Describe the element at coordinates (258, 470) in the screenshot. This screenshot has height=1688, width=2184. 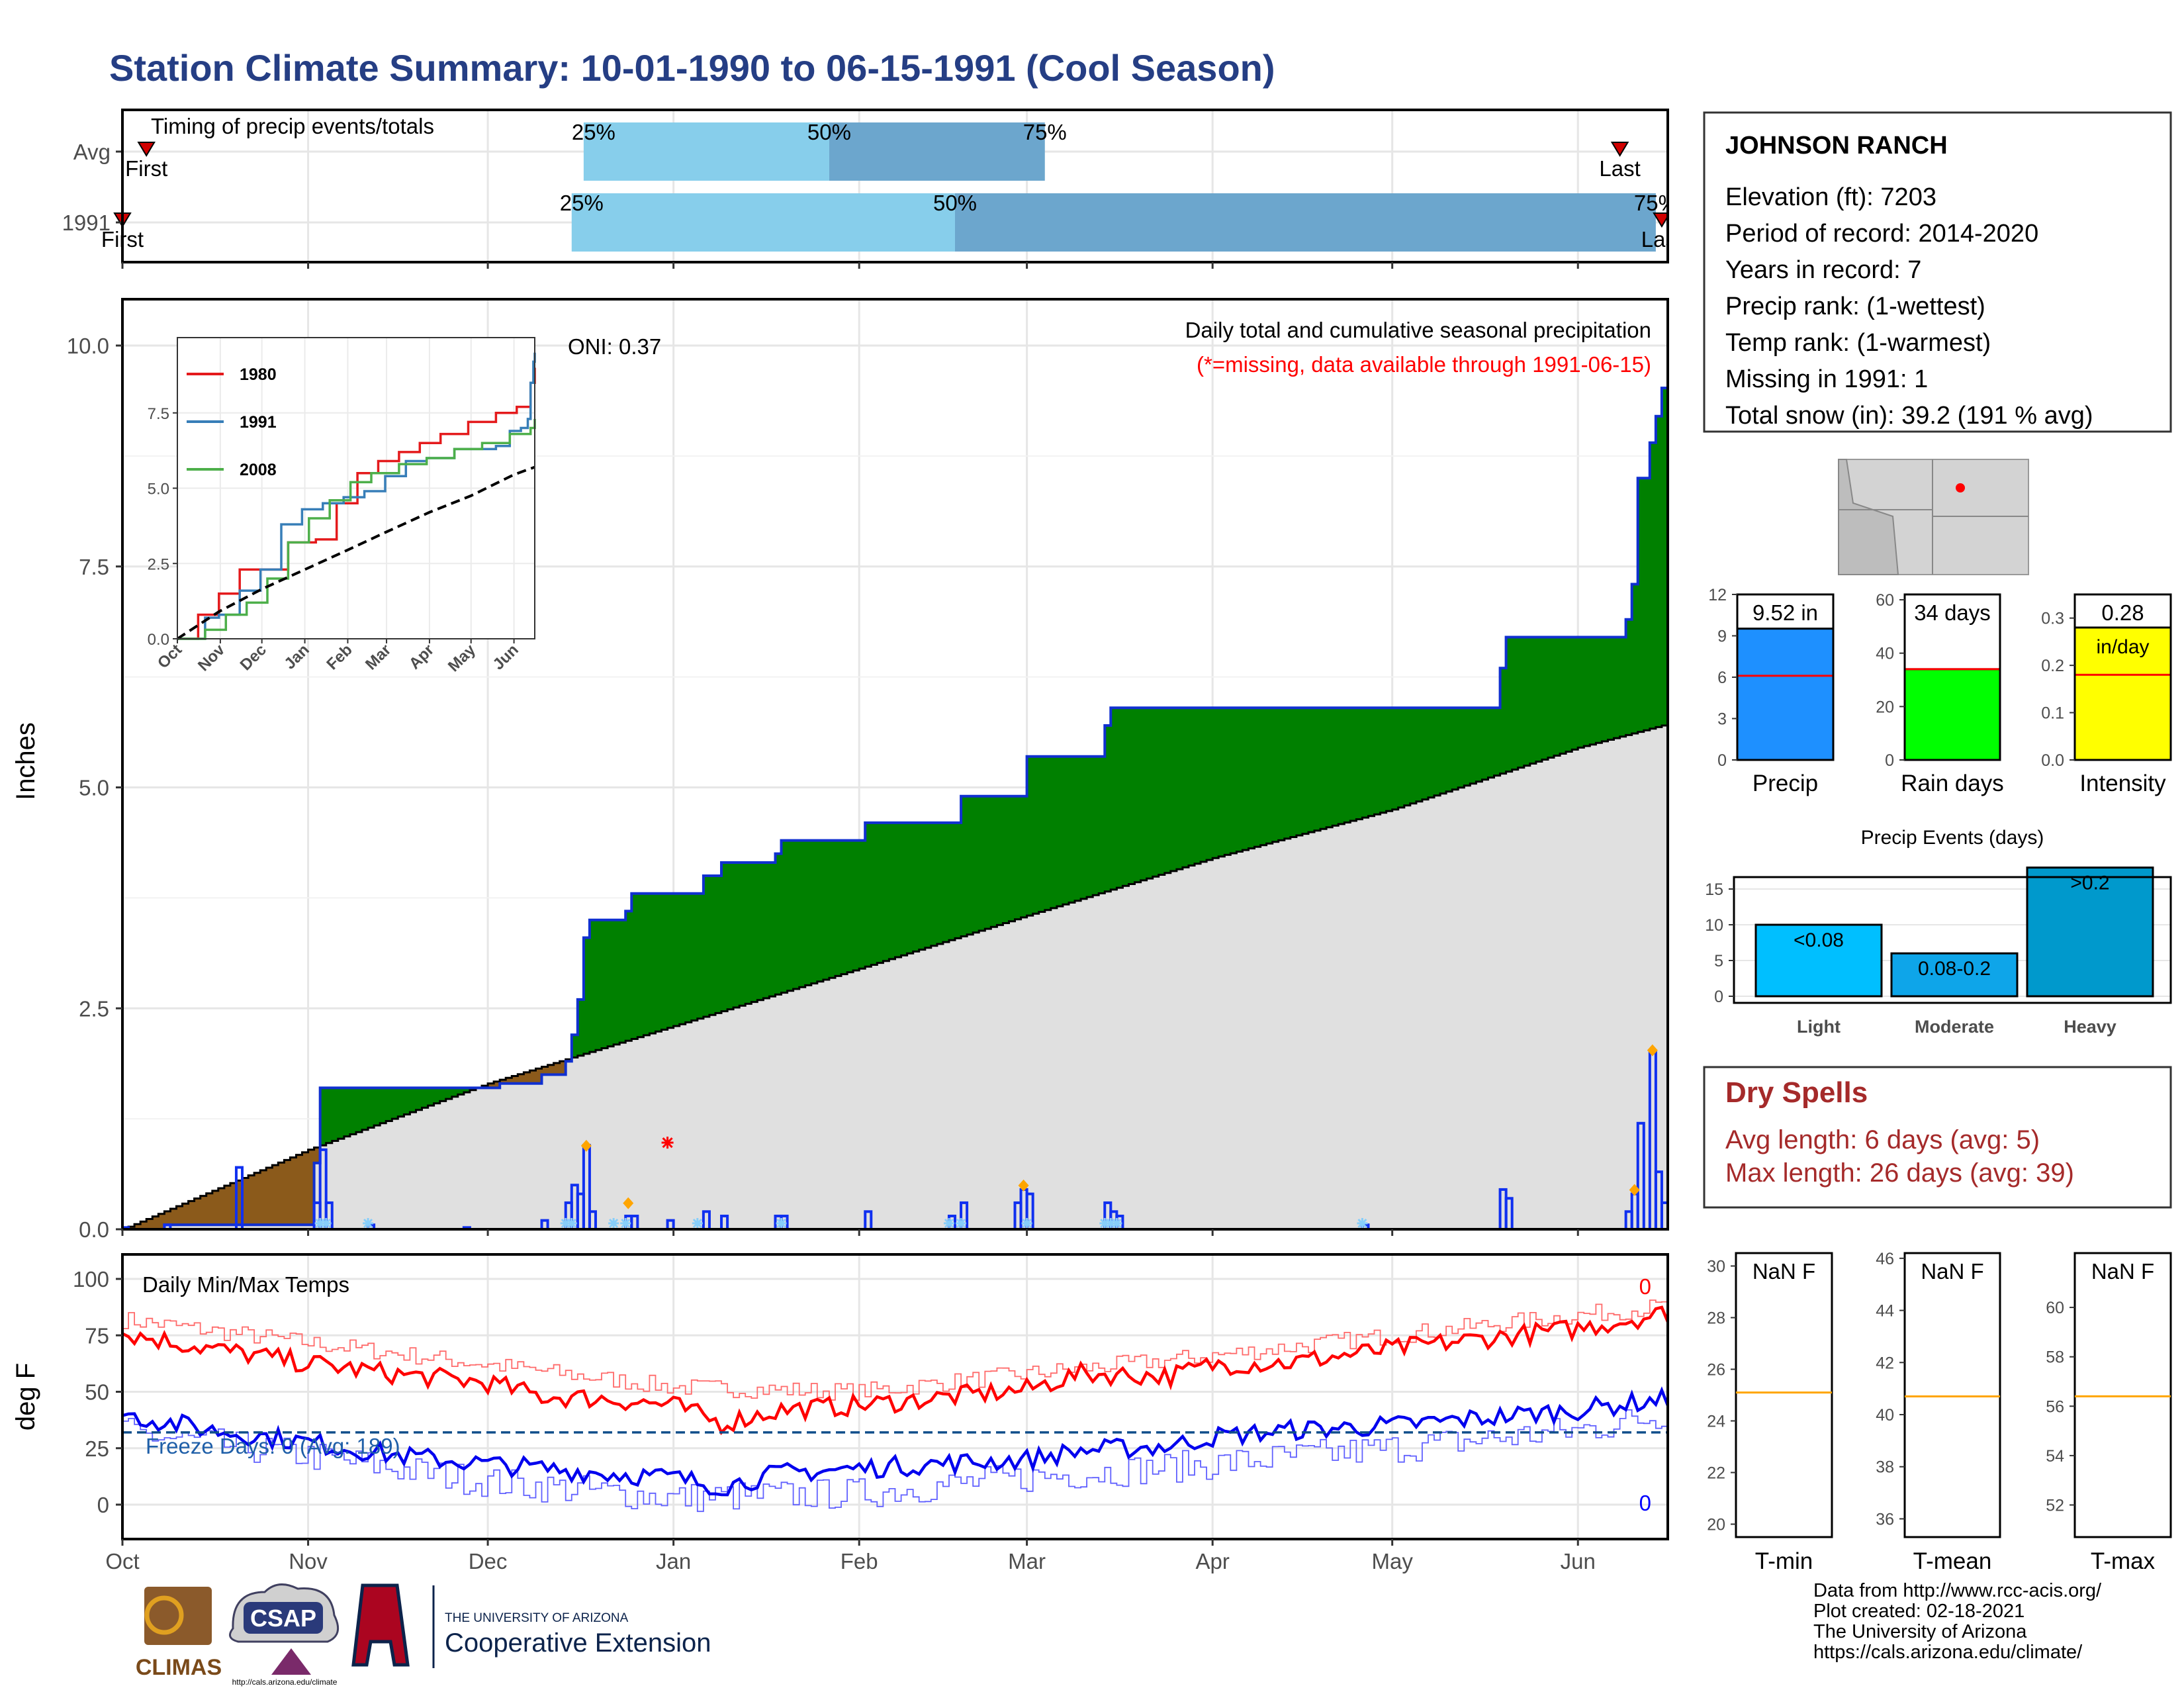
I see `inset-legend-label: 2008` at that location.